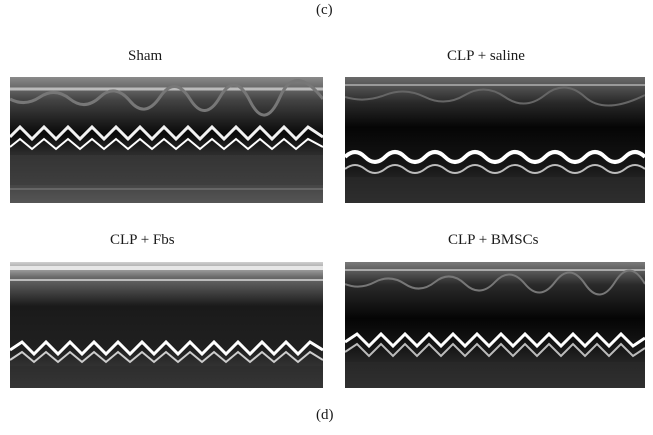  Describe the element at coordinates (486, 56) in the screenshot. I see `panel-title-clp-saline: CLP + saline` at that location.